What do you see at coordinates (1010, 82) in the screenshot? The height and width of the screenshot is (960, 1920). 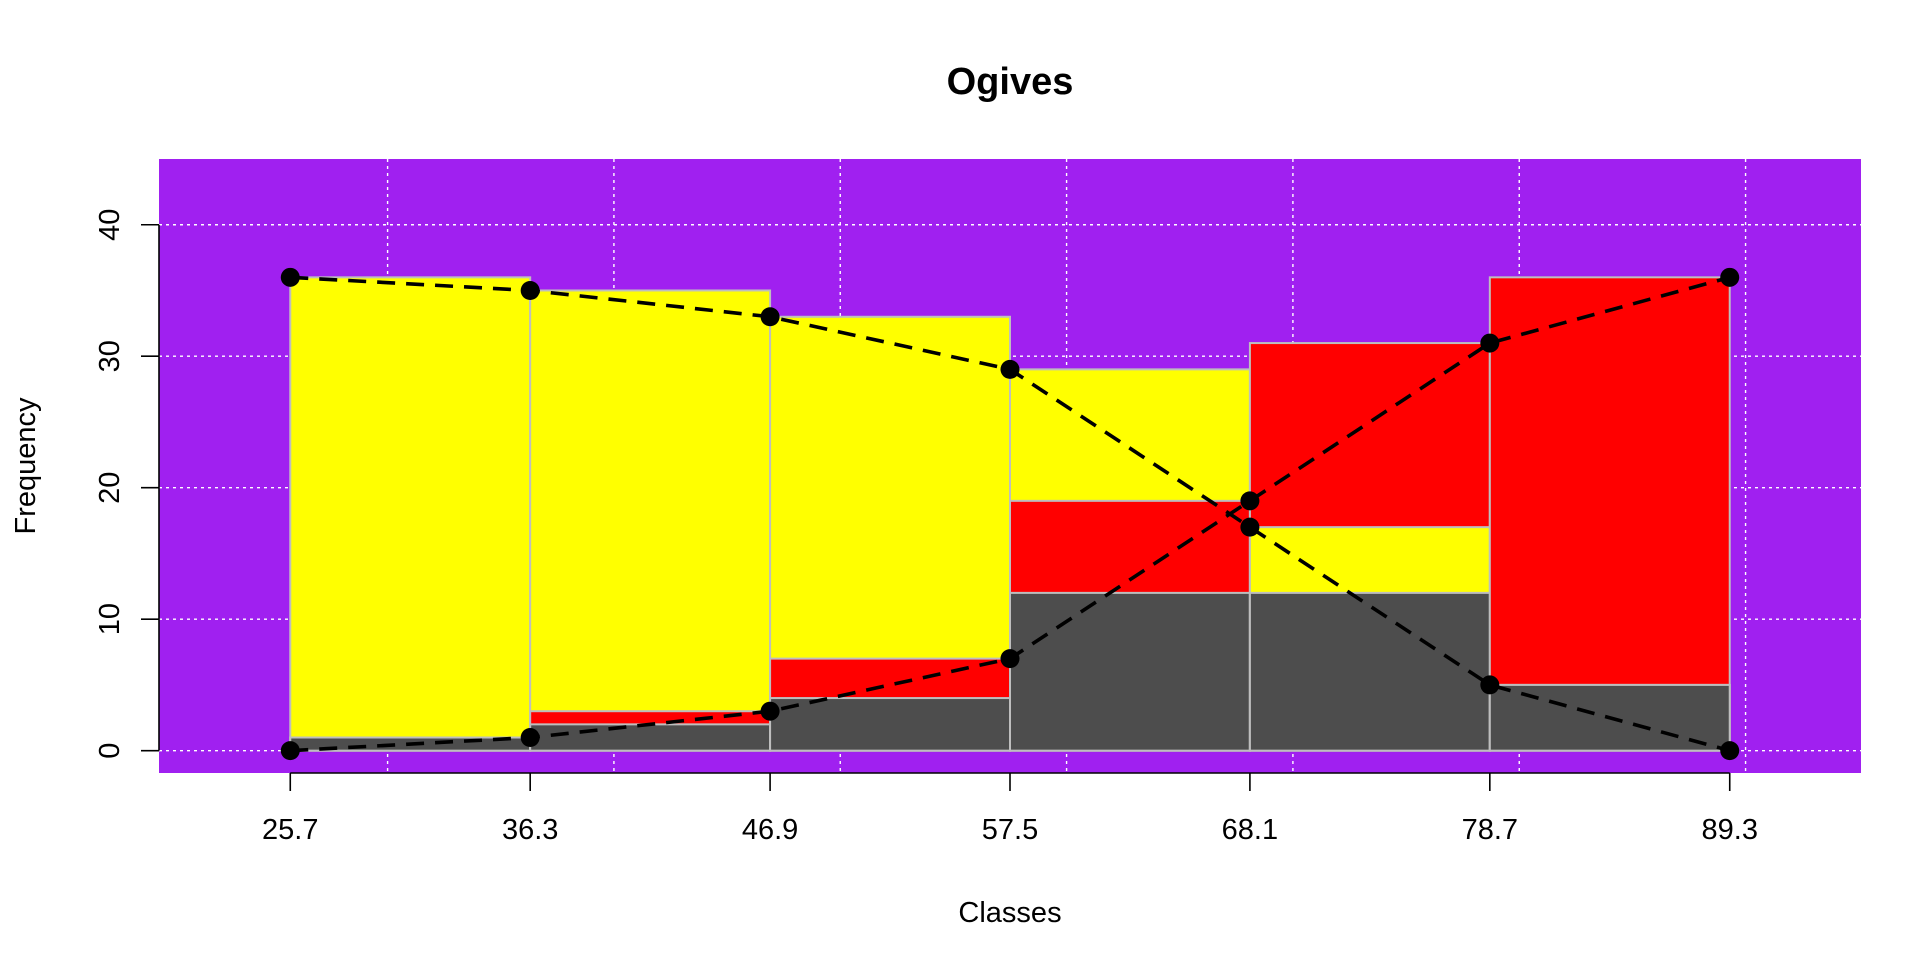 I see `chart-title: Ogives` at bounding box center [1010, 82].